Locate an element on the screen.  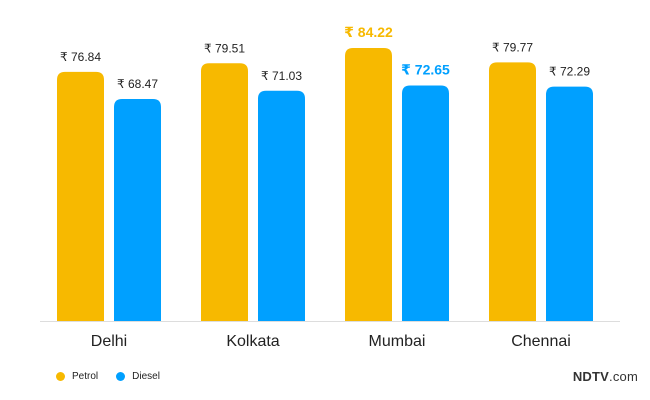
legend-item-diesel: Diesel is located at coordinates (138, 376).